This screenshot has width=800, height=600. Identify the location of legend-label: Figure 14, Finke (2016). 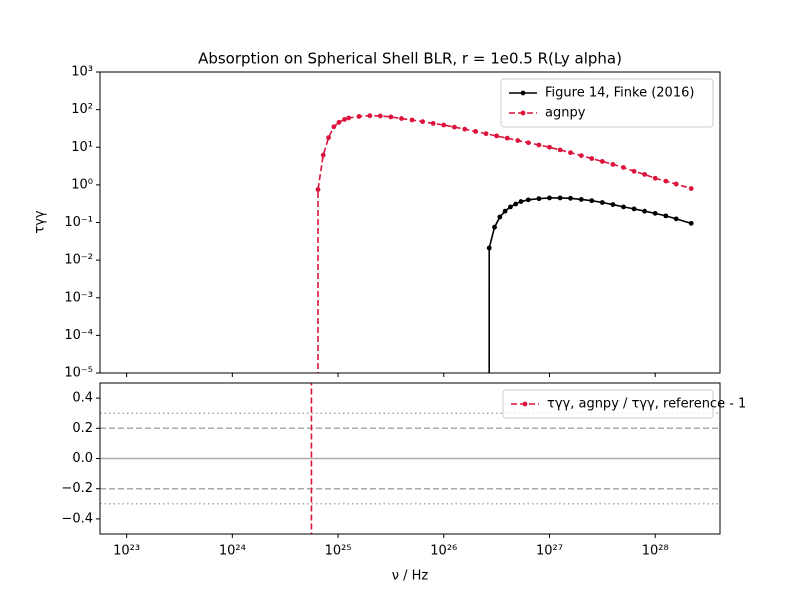
(619, 93).